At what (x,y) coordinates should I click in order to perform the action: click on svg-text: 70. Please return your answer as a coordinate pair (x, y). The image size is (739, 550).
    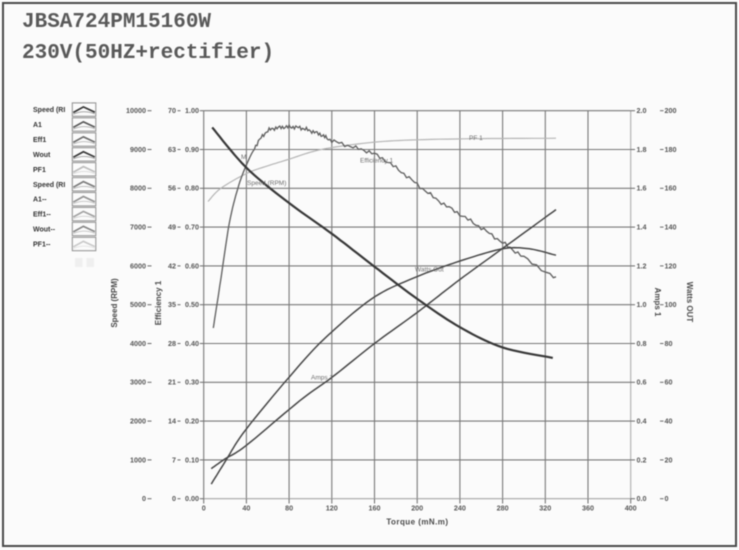
    Looking at the image, I should click on (172, 110).